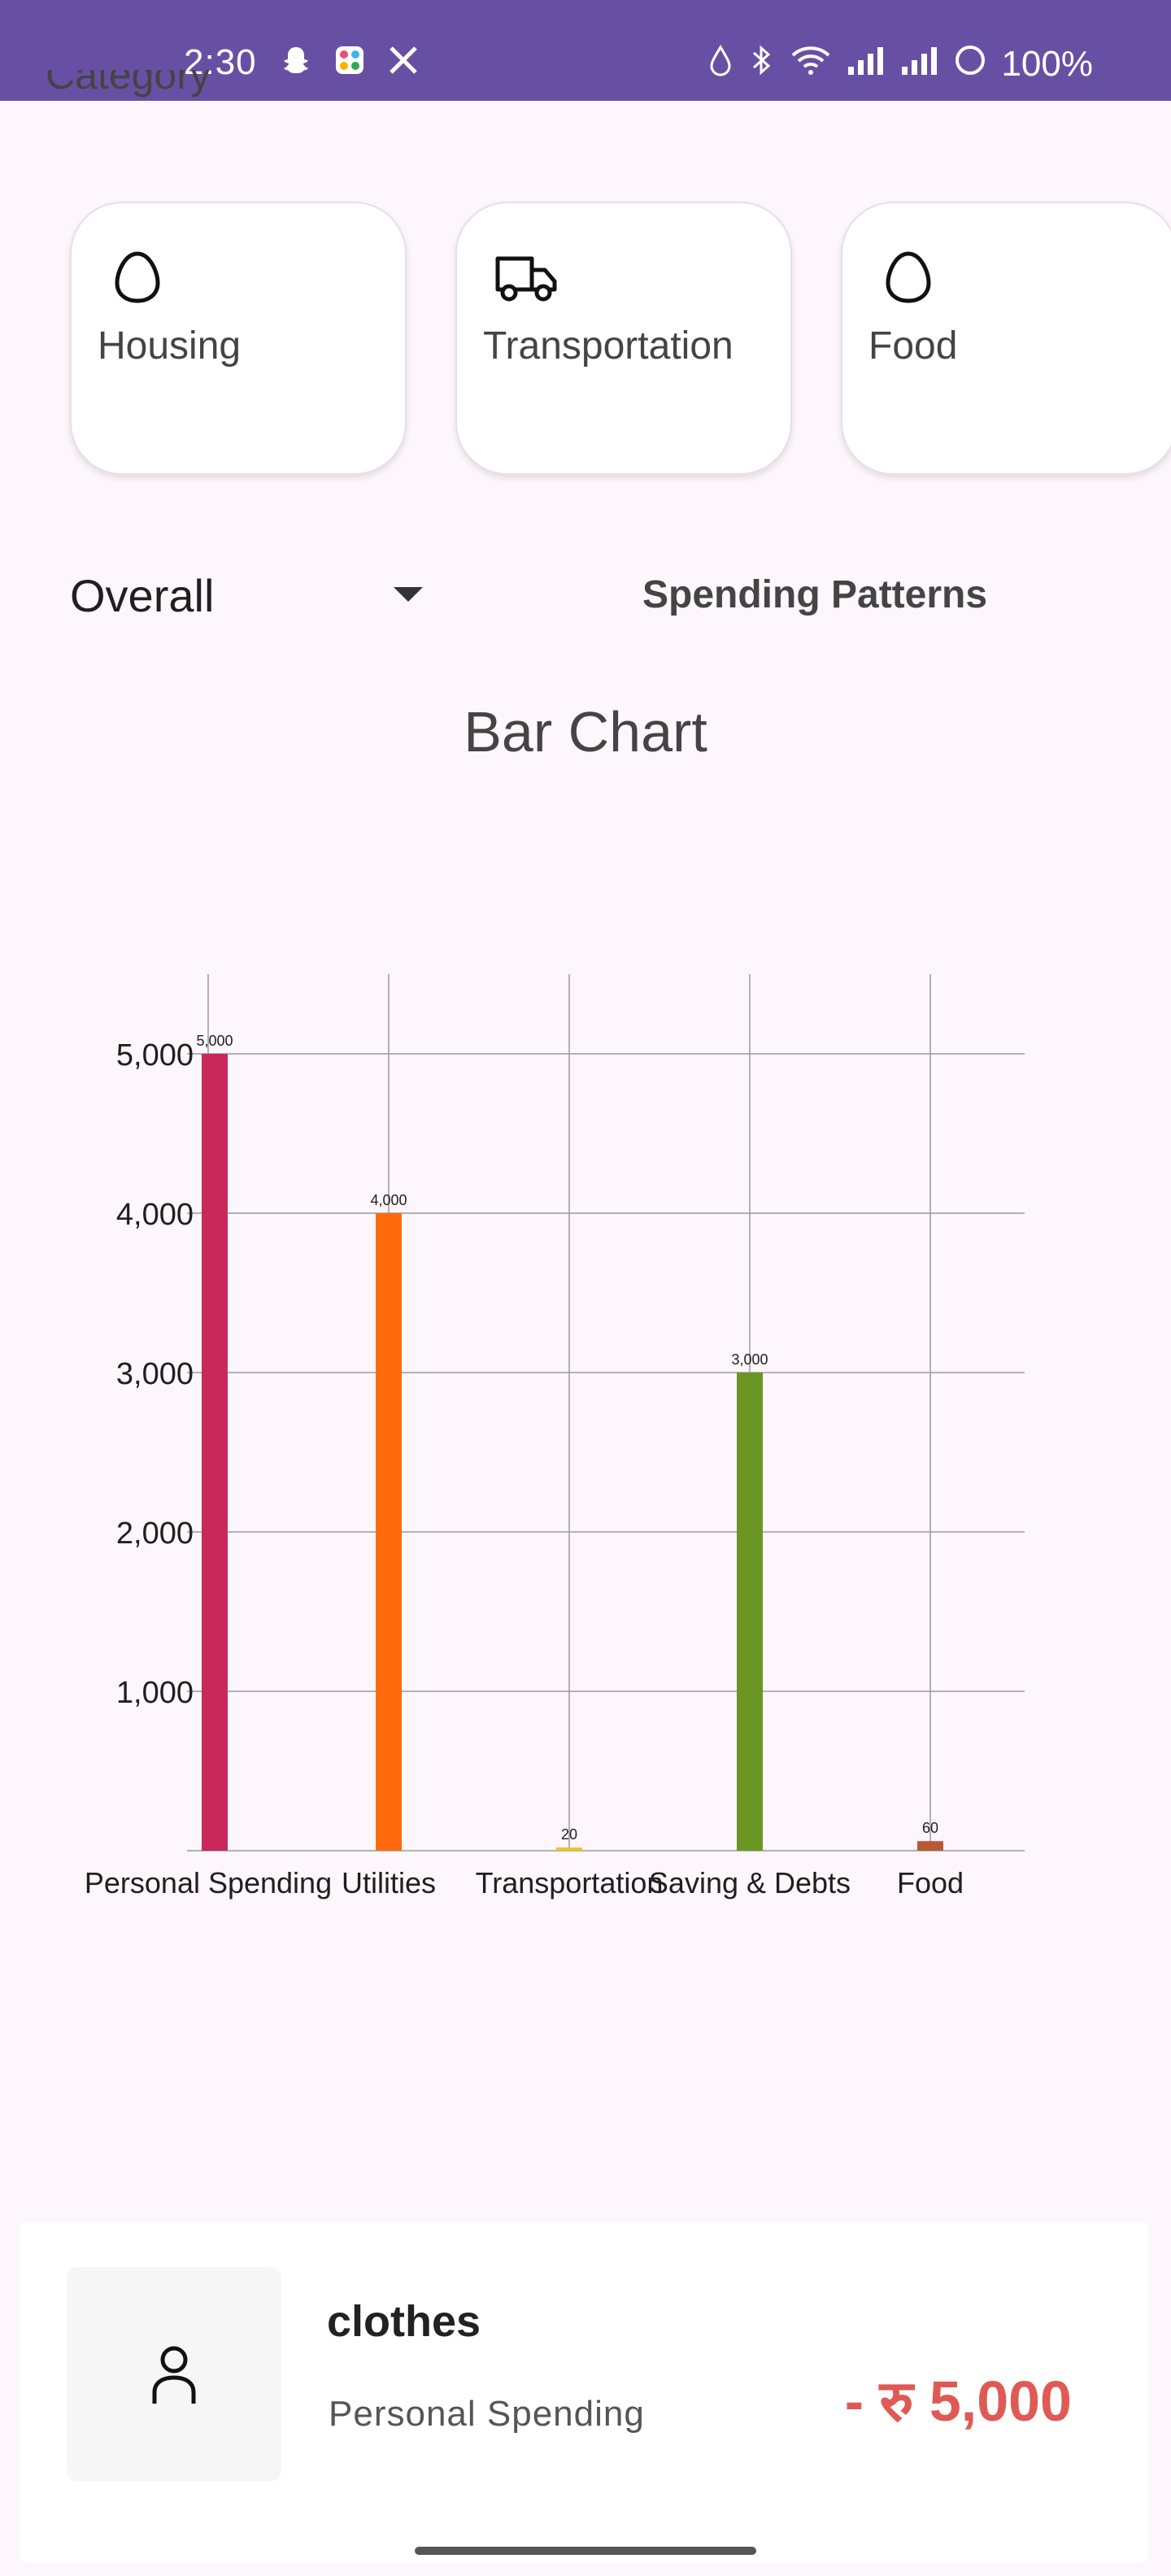 The image size is (1171, 2576). What do you see at coordinates (930, 1828) in the screenshot?
I see `data-label: 60` at bounding box center [930, 1828].